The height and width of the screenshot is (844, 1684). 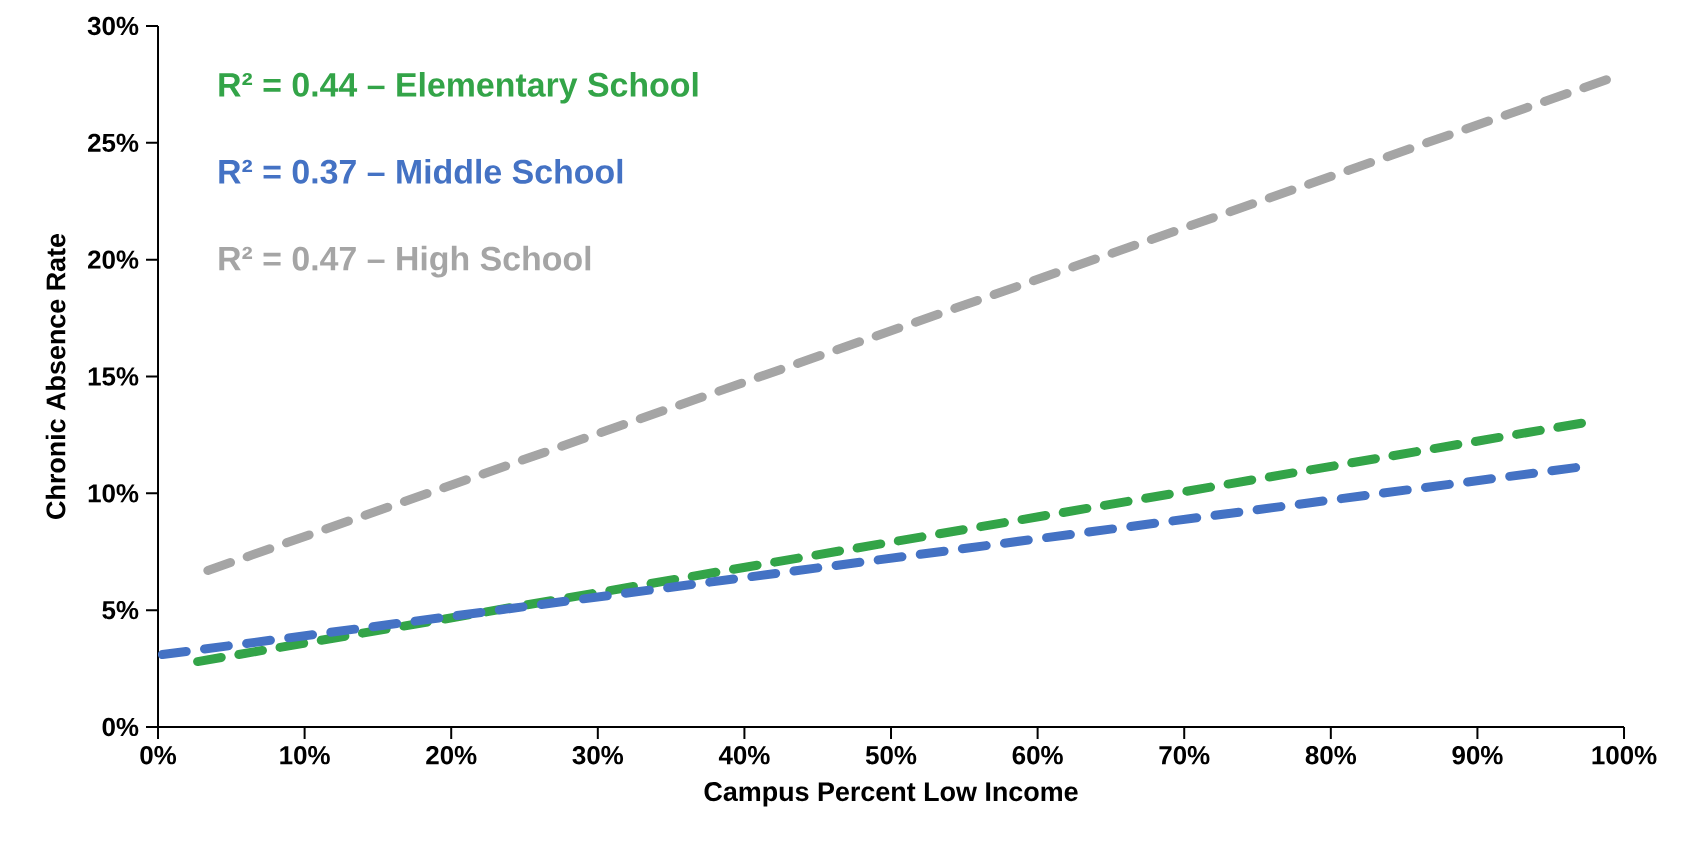 What do you see at coordinates (55, 376) in the screenshot?
I see `y-axis-title: Chronic Absence Rate` at bounding box center [55, 376].